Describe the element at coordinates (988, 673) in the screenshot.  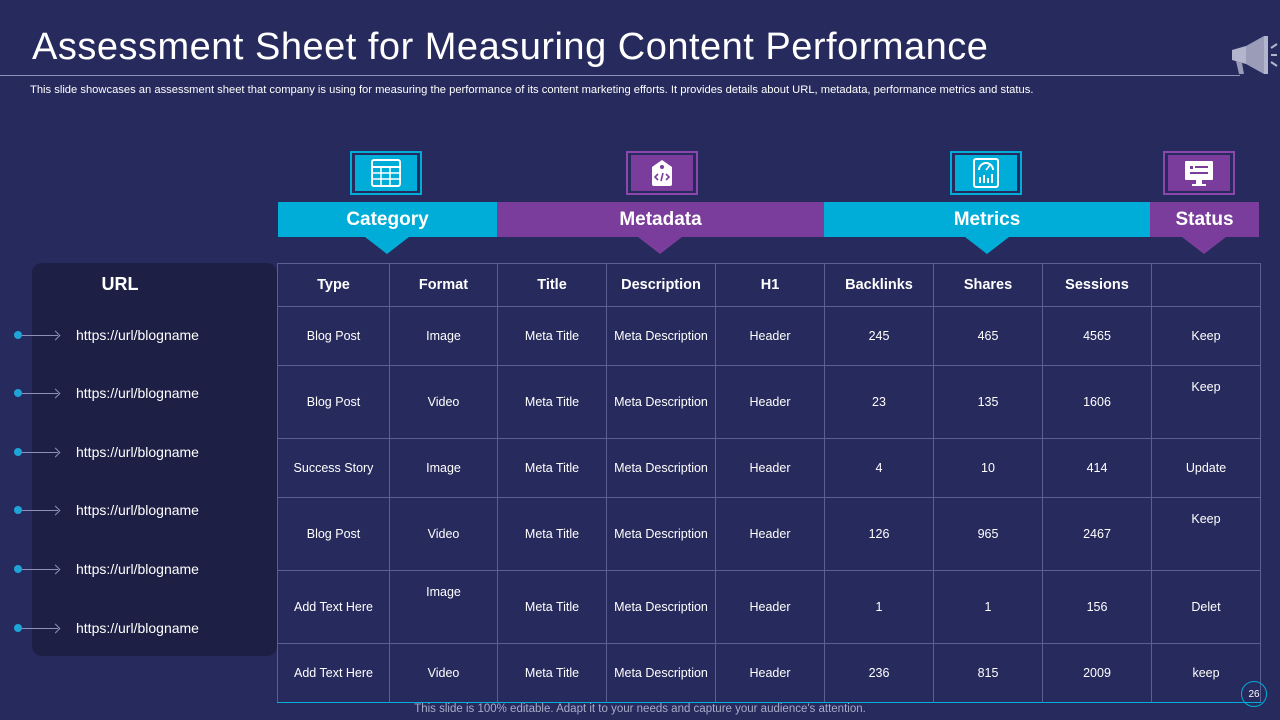
I see `shares-cell: 815` at that location.